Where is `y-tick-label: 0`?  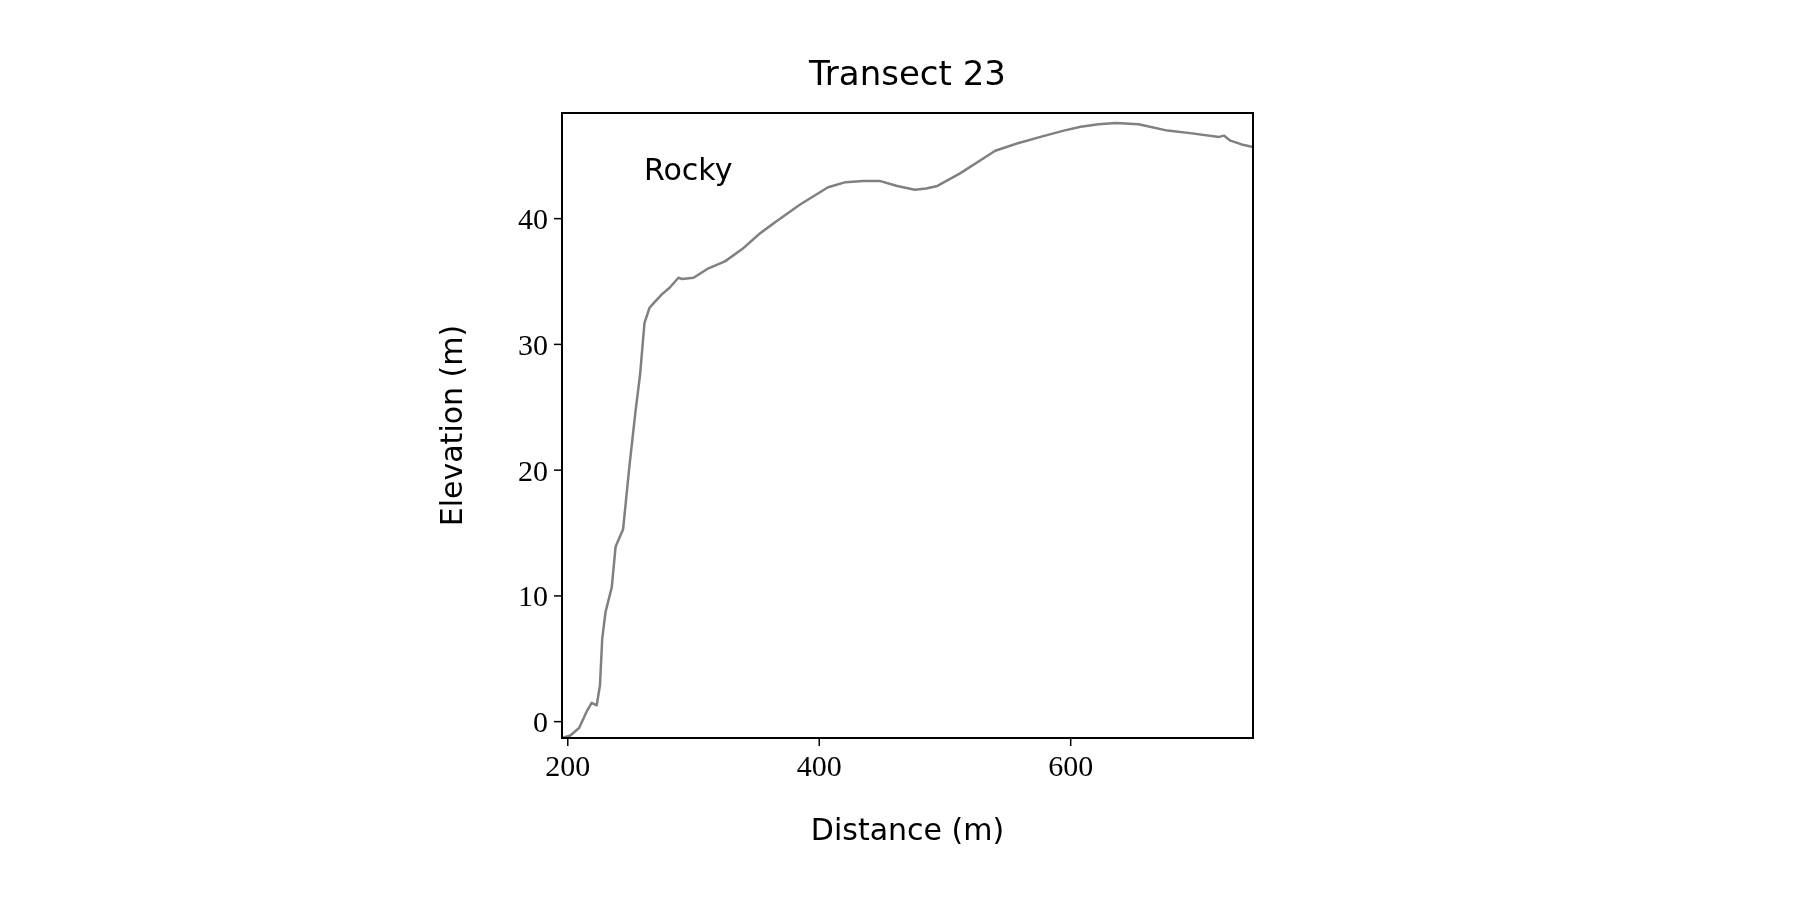 y-tick-label: 0 is located at coordinates (540, 722).